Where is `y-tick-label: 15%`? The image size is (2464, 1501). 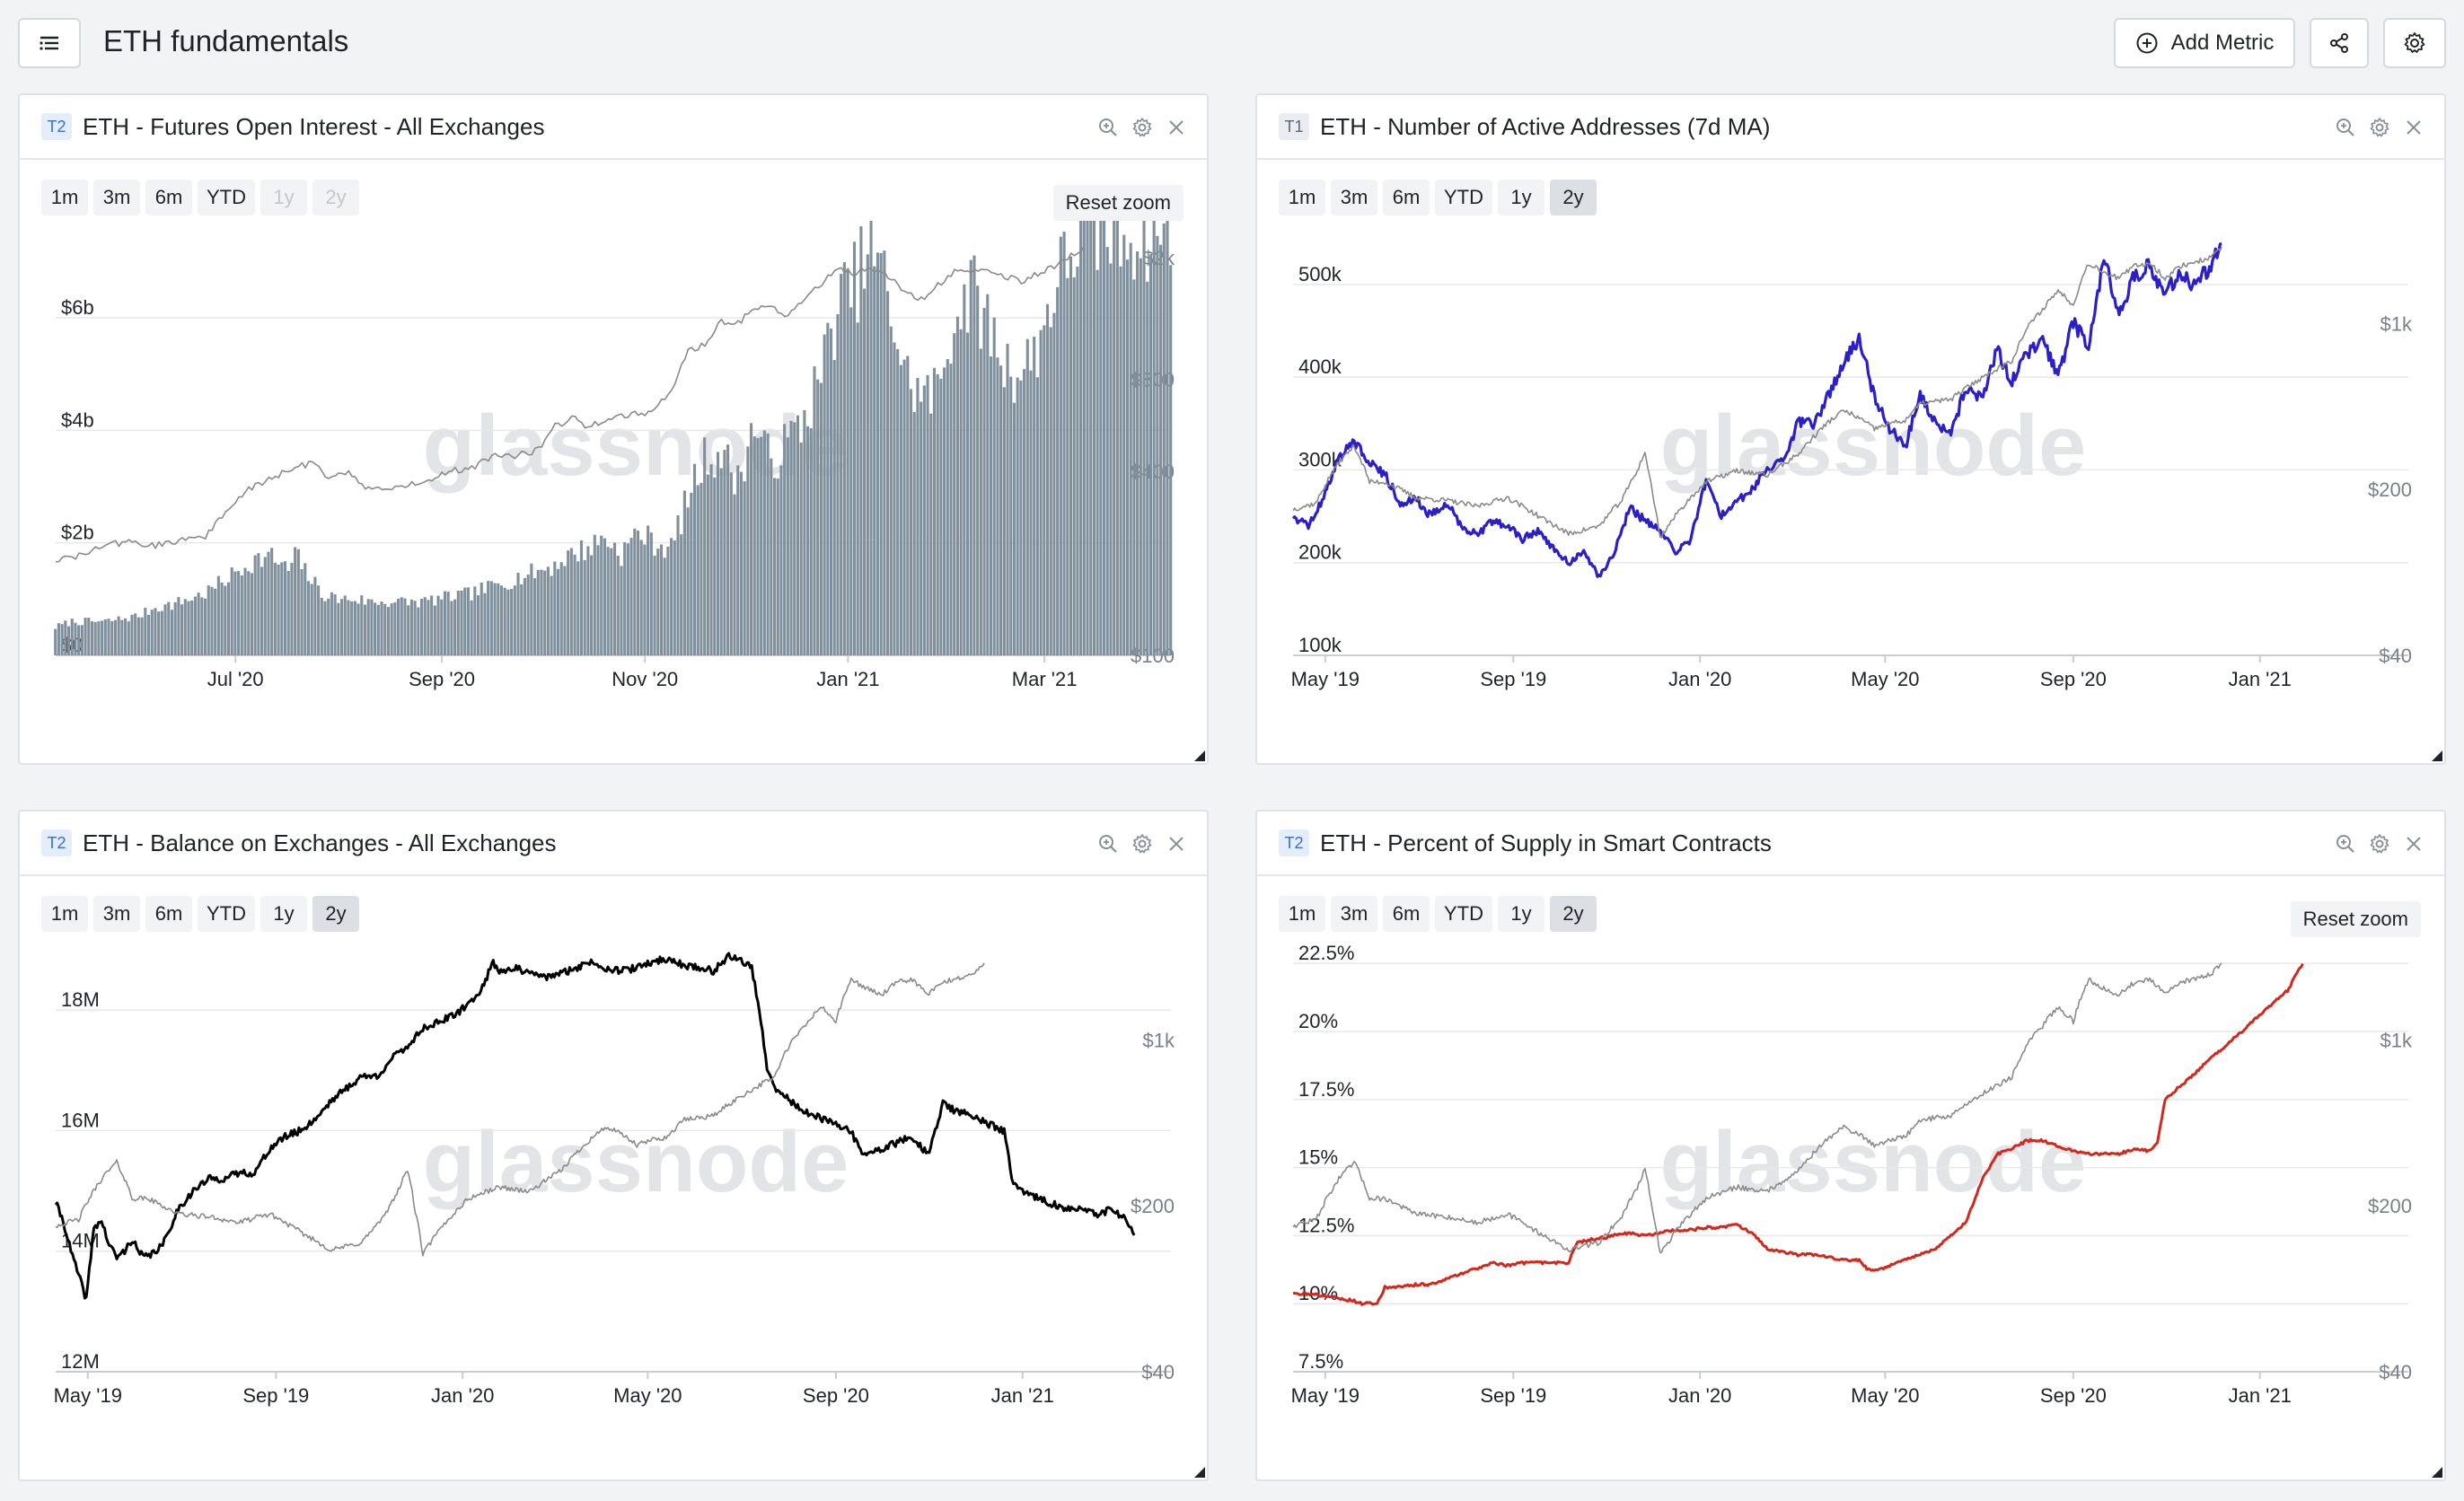 y-tick-label: 15% is located at coordinates (1318, 1157).